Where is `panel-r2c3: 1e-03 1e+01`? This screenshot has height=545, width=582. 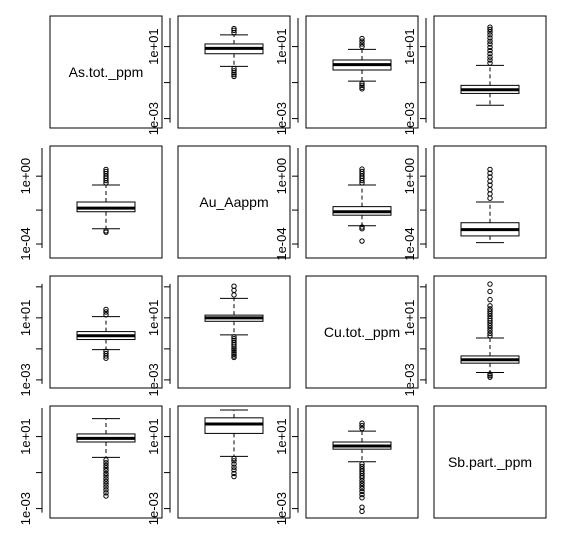 panel-r2c3: 1e-03 1e+01 is located at coordinates (474, 336).